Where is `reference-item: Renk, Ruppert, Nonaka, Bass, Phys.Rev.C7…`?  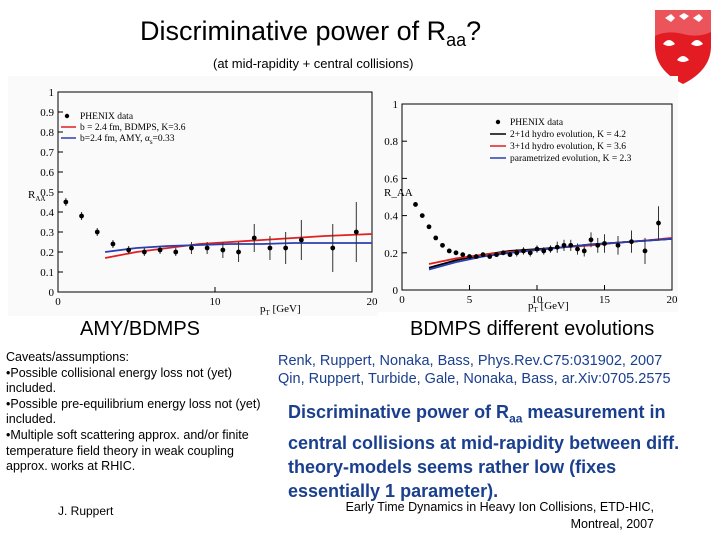 reference-item: Renk, Ruppert, Nonaka, Bass, Phys.Rev.C7… is located at coordinates (470, 361).